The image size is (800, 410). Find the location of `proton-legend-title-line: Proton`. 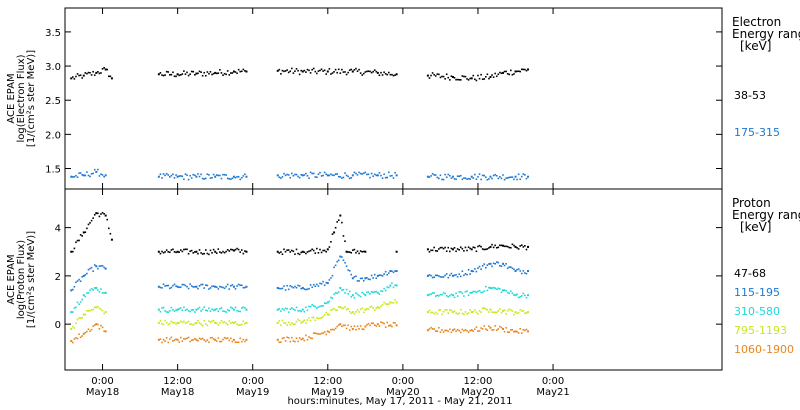

proton-legend-title-line: Proton is located at coordinates (751, 203).